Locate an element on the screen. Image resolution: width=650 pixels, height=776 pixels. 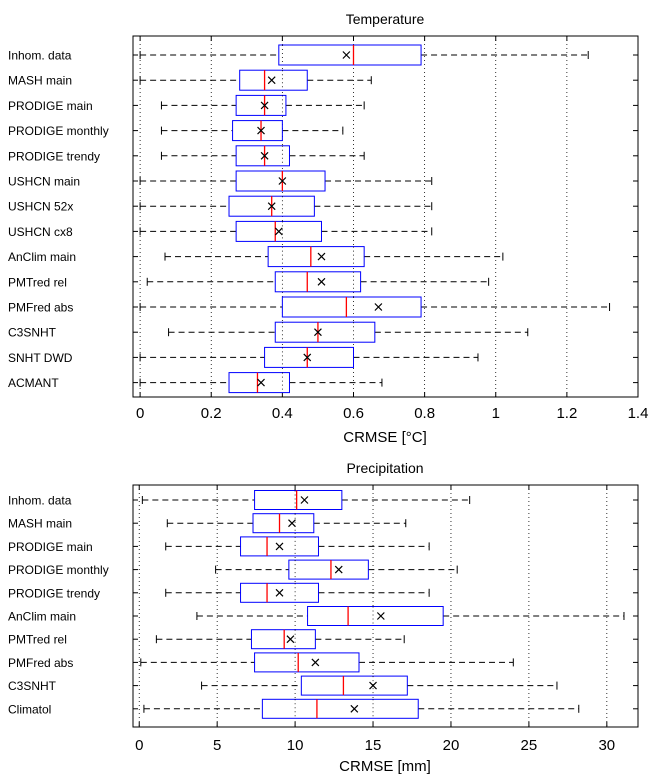
temperature-x-tick-label: 0.8 is located at coordinates (424, 413).